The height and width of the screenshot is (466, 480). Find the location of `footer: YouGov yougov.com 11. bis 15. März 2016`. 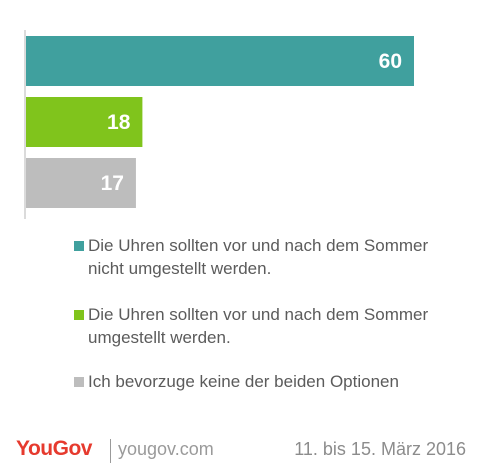

footer: YouGov yougov.com 11. bis 15. März 2016 is located at coordinates (241, 451).